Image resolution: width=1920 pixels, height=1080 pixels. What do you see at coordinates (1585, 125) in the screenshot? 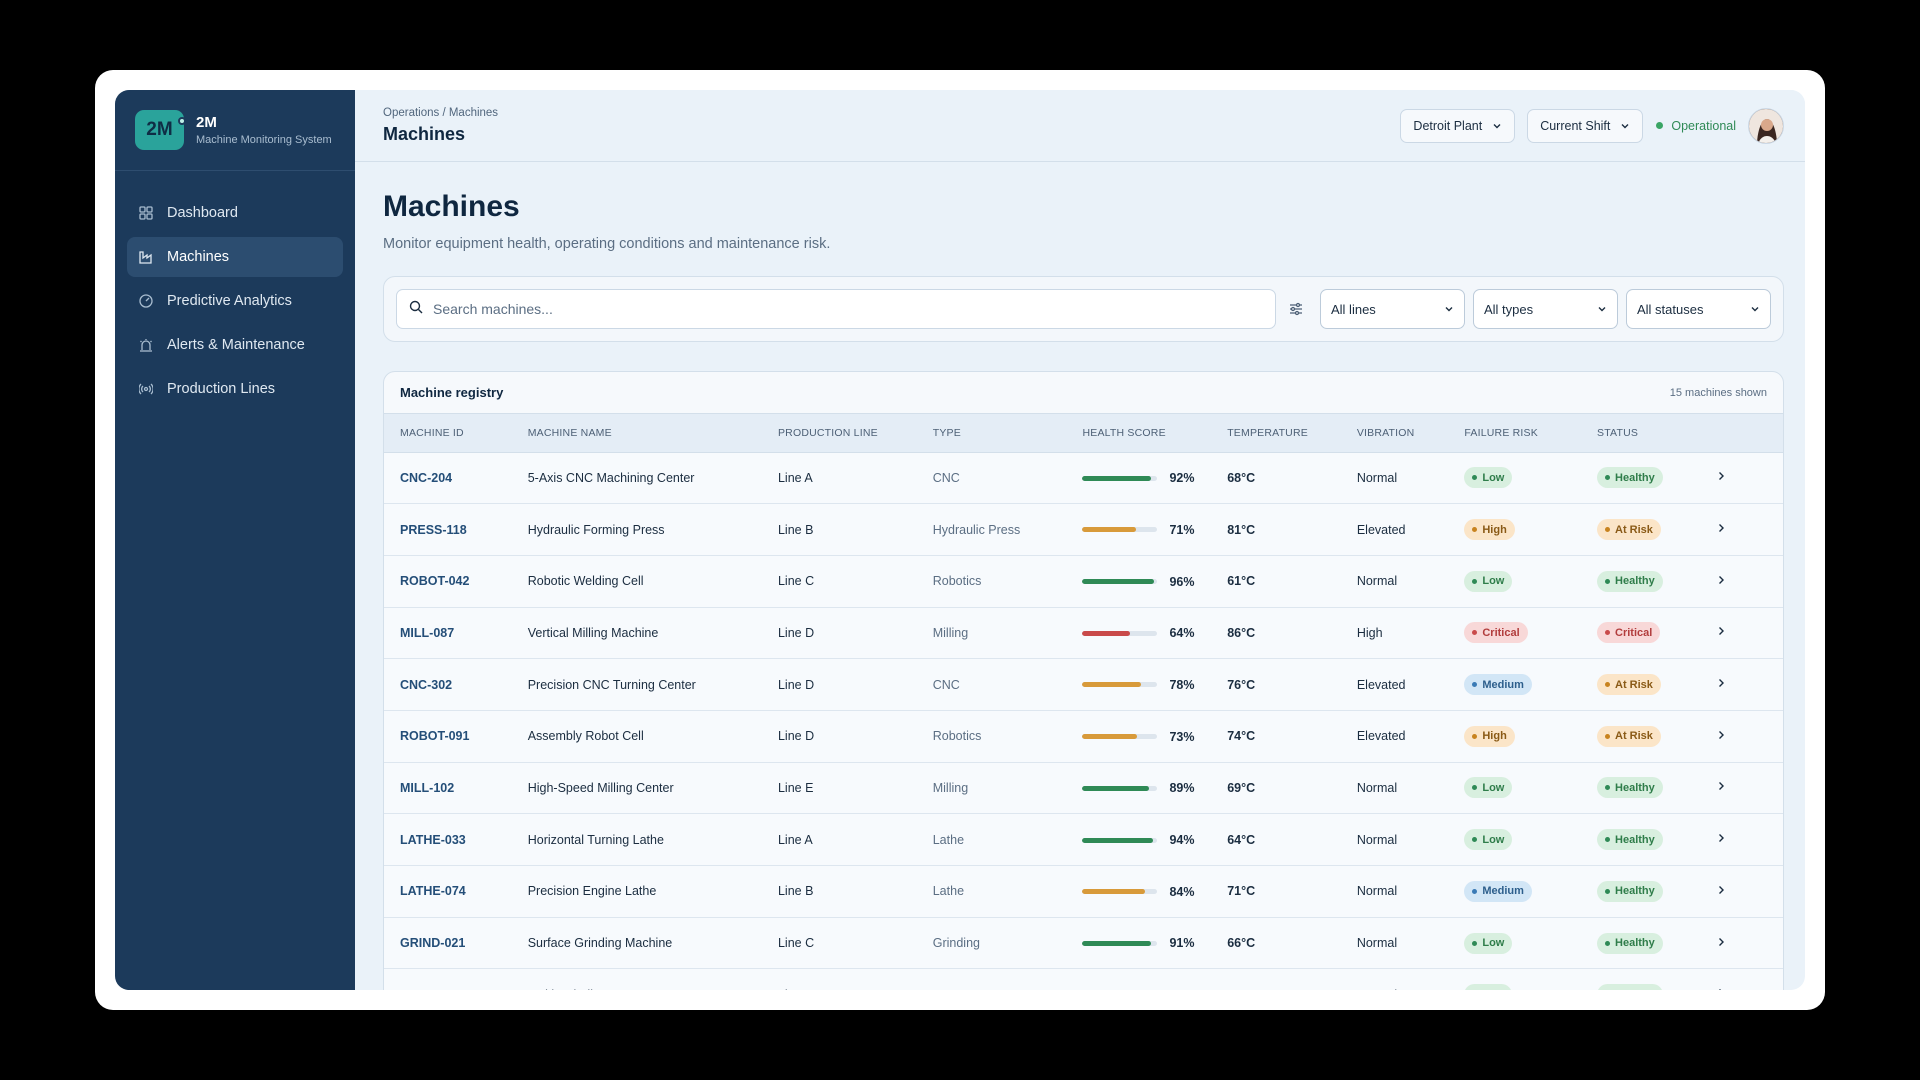
I see `shift-select: Current Shift` at bounding box center [1585, 125].